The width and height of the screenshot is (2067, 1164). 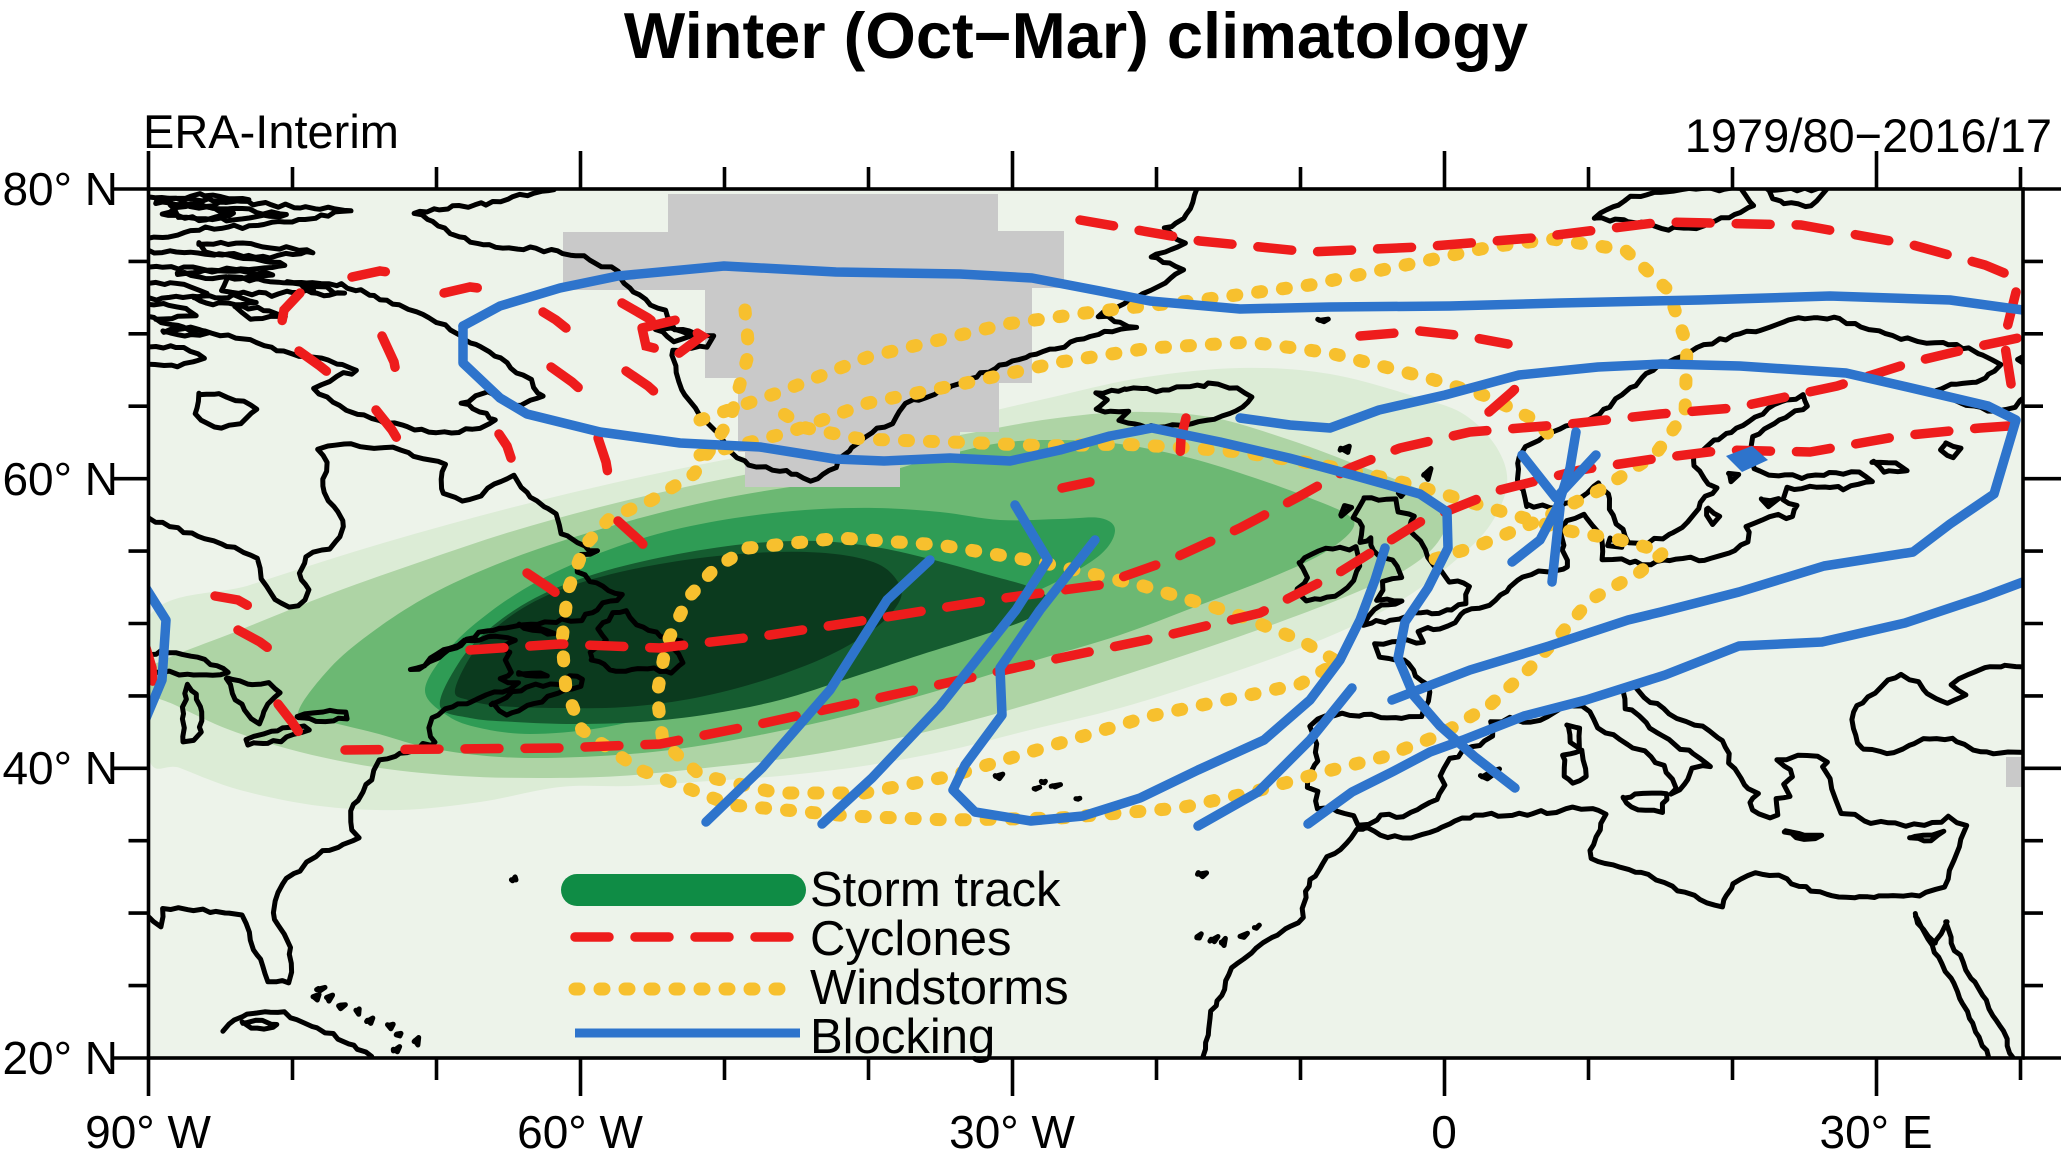 What do you see at coordinates (60, 1058) in the screenshot?
I see `svg-text: 20° N` at bounding box center [60, 1058].